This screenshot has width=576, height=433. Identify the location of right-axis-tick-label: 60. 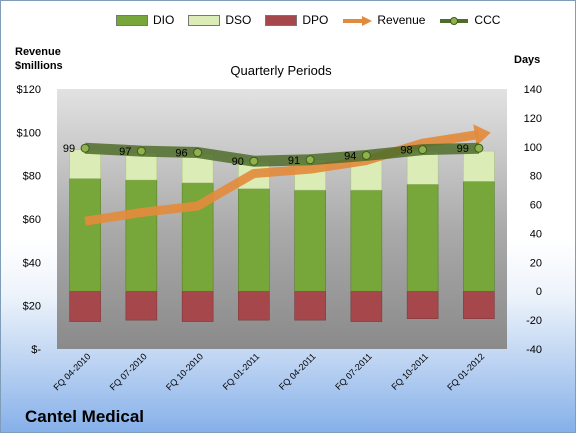
(536, 206).